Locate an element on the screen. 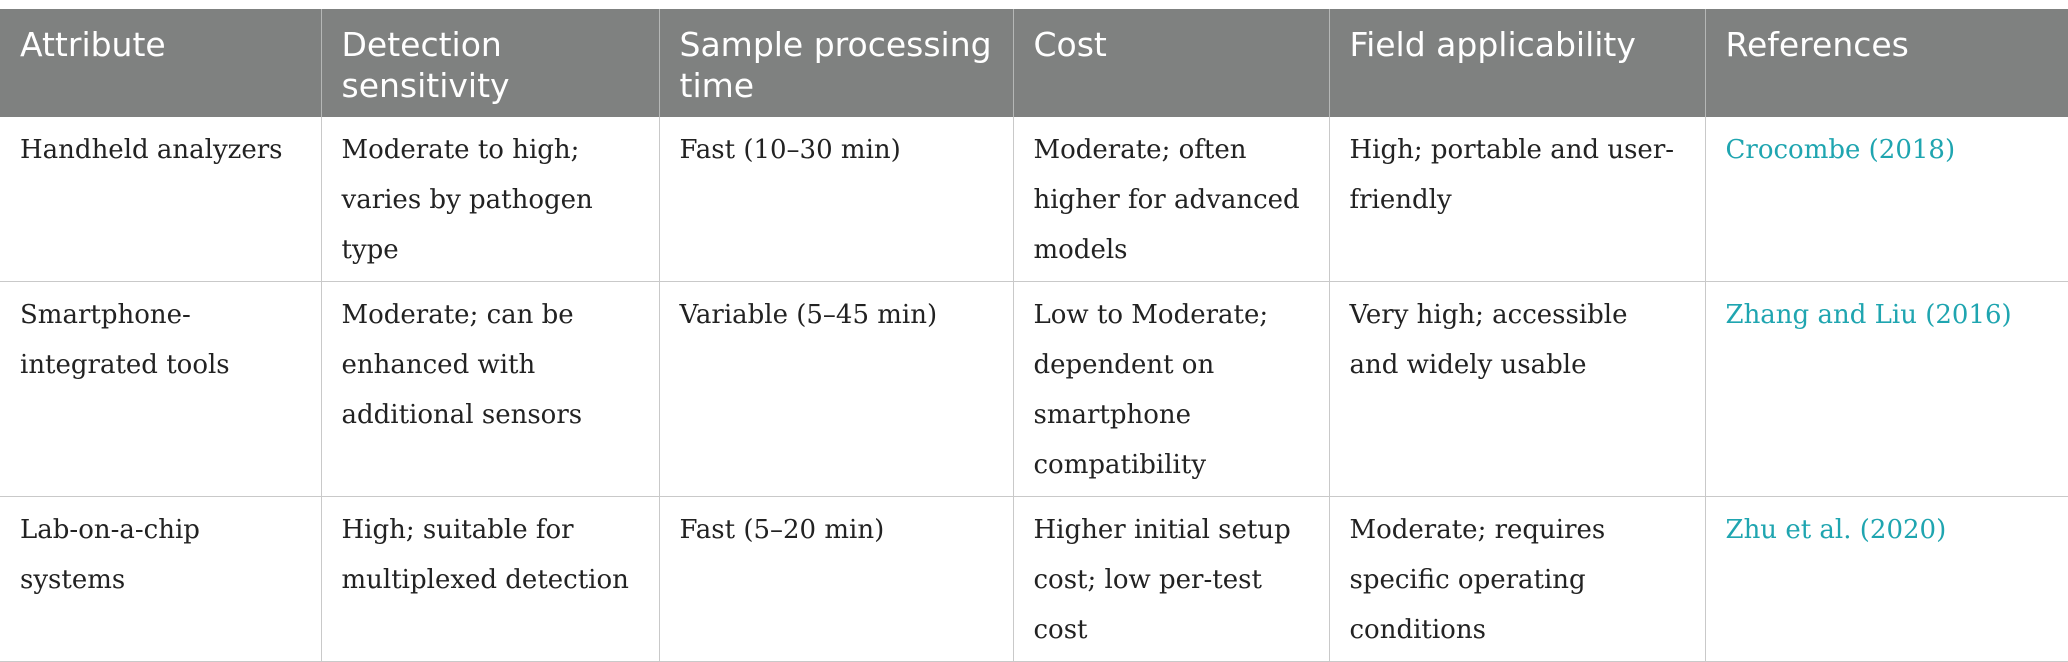 This screenshot has height=662, width=2068. header-attribute: Attribute is located at coordinates (160, 63).